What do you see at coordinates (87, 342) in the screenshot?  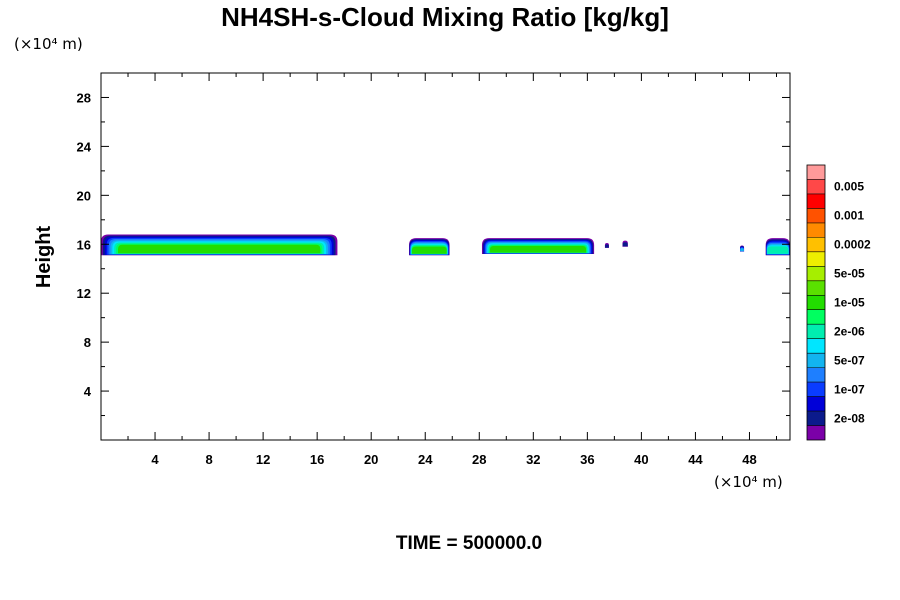 I see `y-tick-label: 8` at bounding box center [87, 342].